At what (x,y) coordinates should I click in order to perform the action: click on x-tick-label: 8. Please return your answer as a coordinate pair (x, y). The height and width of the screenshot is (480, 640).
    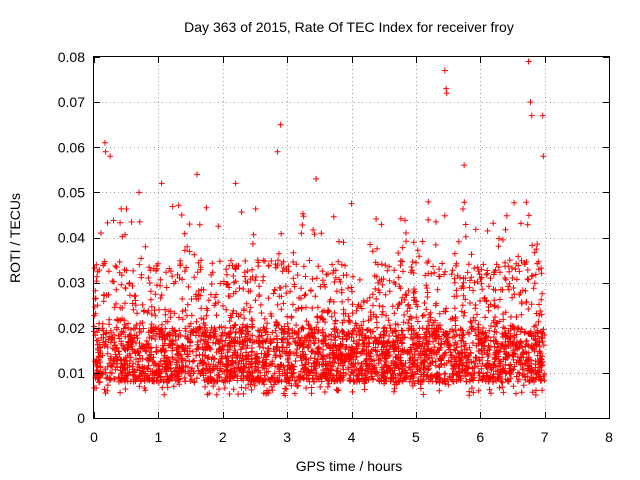
    Looking at the image, I should click on (609, 437).